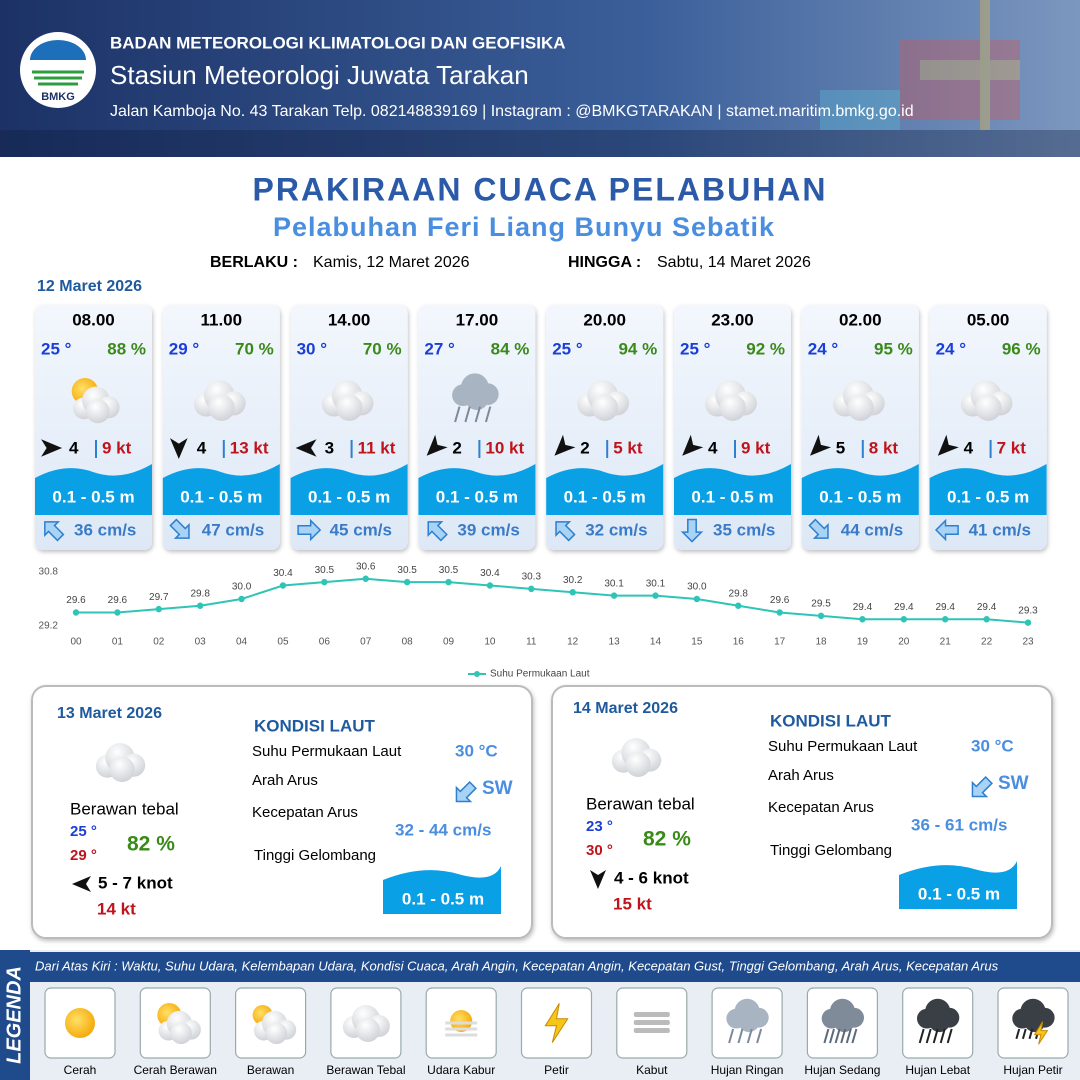 Image resolution: width=1080 pixels, height=1080 pixels. Describe the element at coordinates (200, 593) in the screenshot. I see `value-label: 29.8` at that location.